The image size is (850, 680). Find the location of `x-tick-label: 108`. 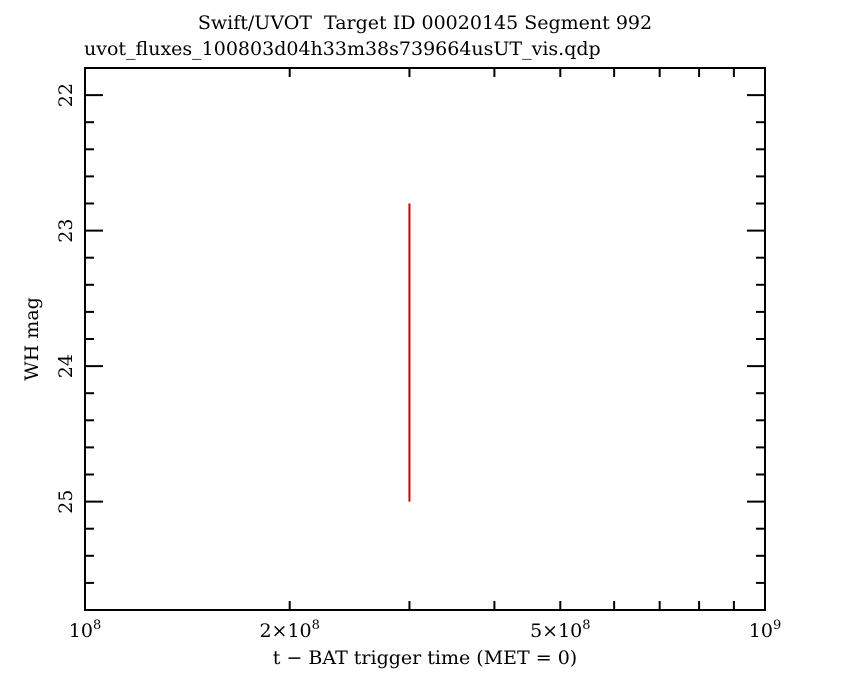

x-tick-label: 108 is located at coordinates (85, 630).